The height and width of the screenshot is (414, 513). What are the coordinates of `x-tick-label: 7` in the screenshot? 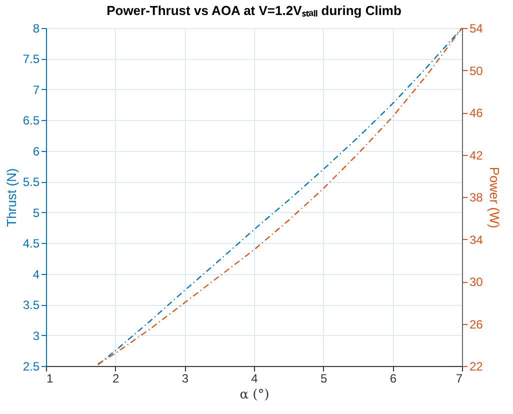 It's located at (459, 379).